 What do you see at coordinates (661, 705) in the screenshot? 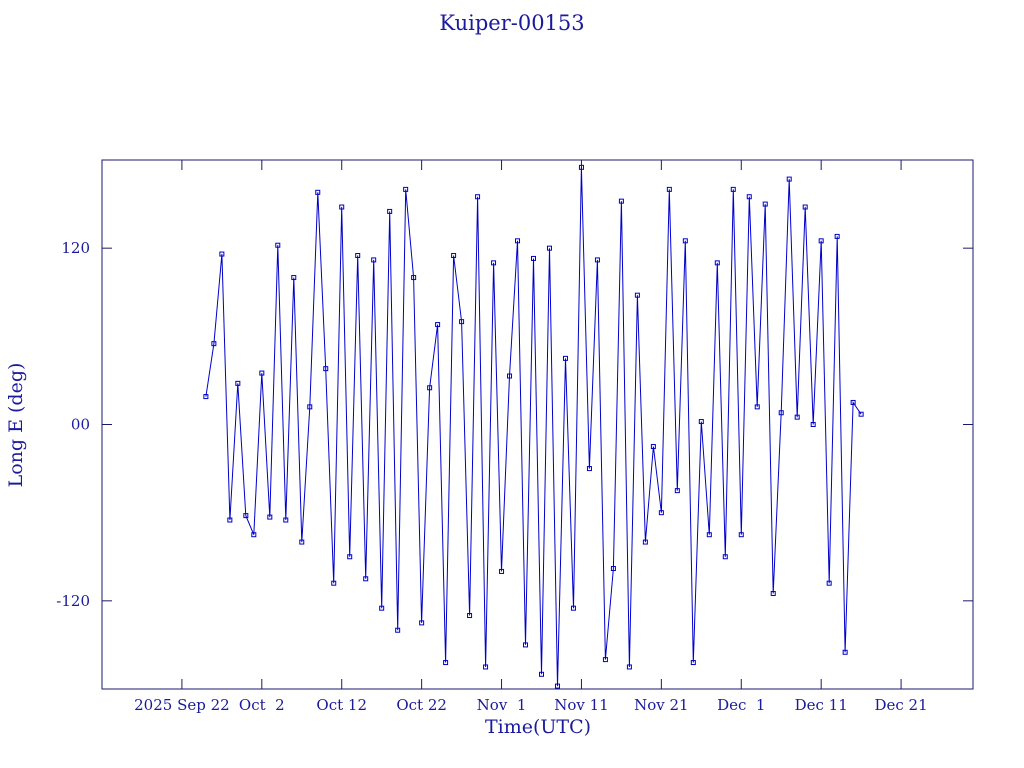
I see `x-tick-label: Nov 21` at bounding box center [661, 705].